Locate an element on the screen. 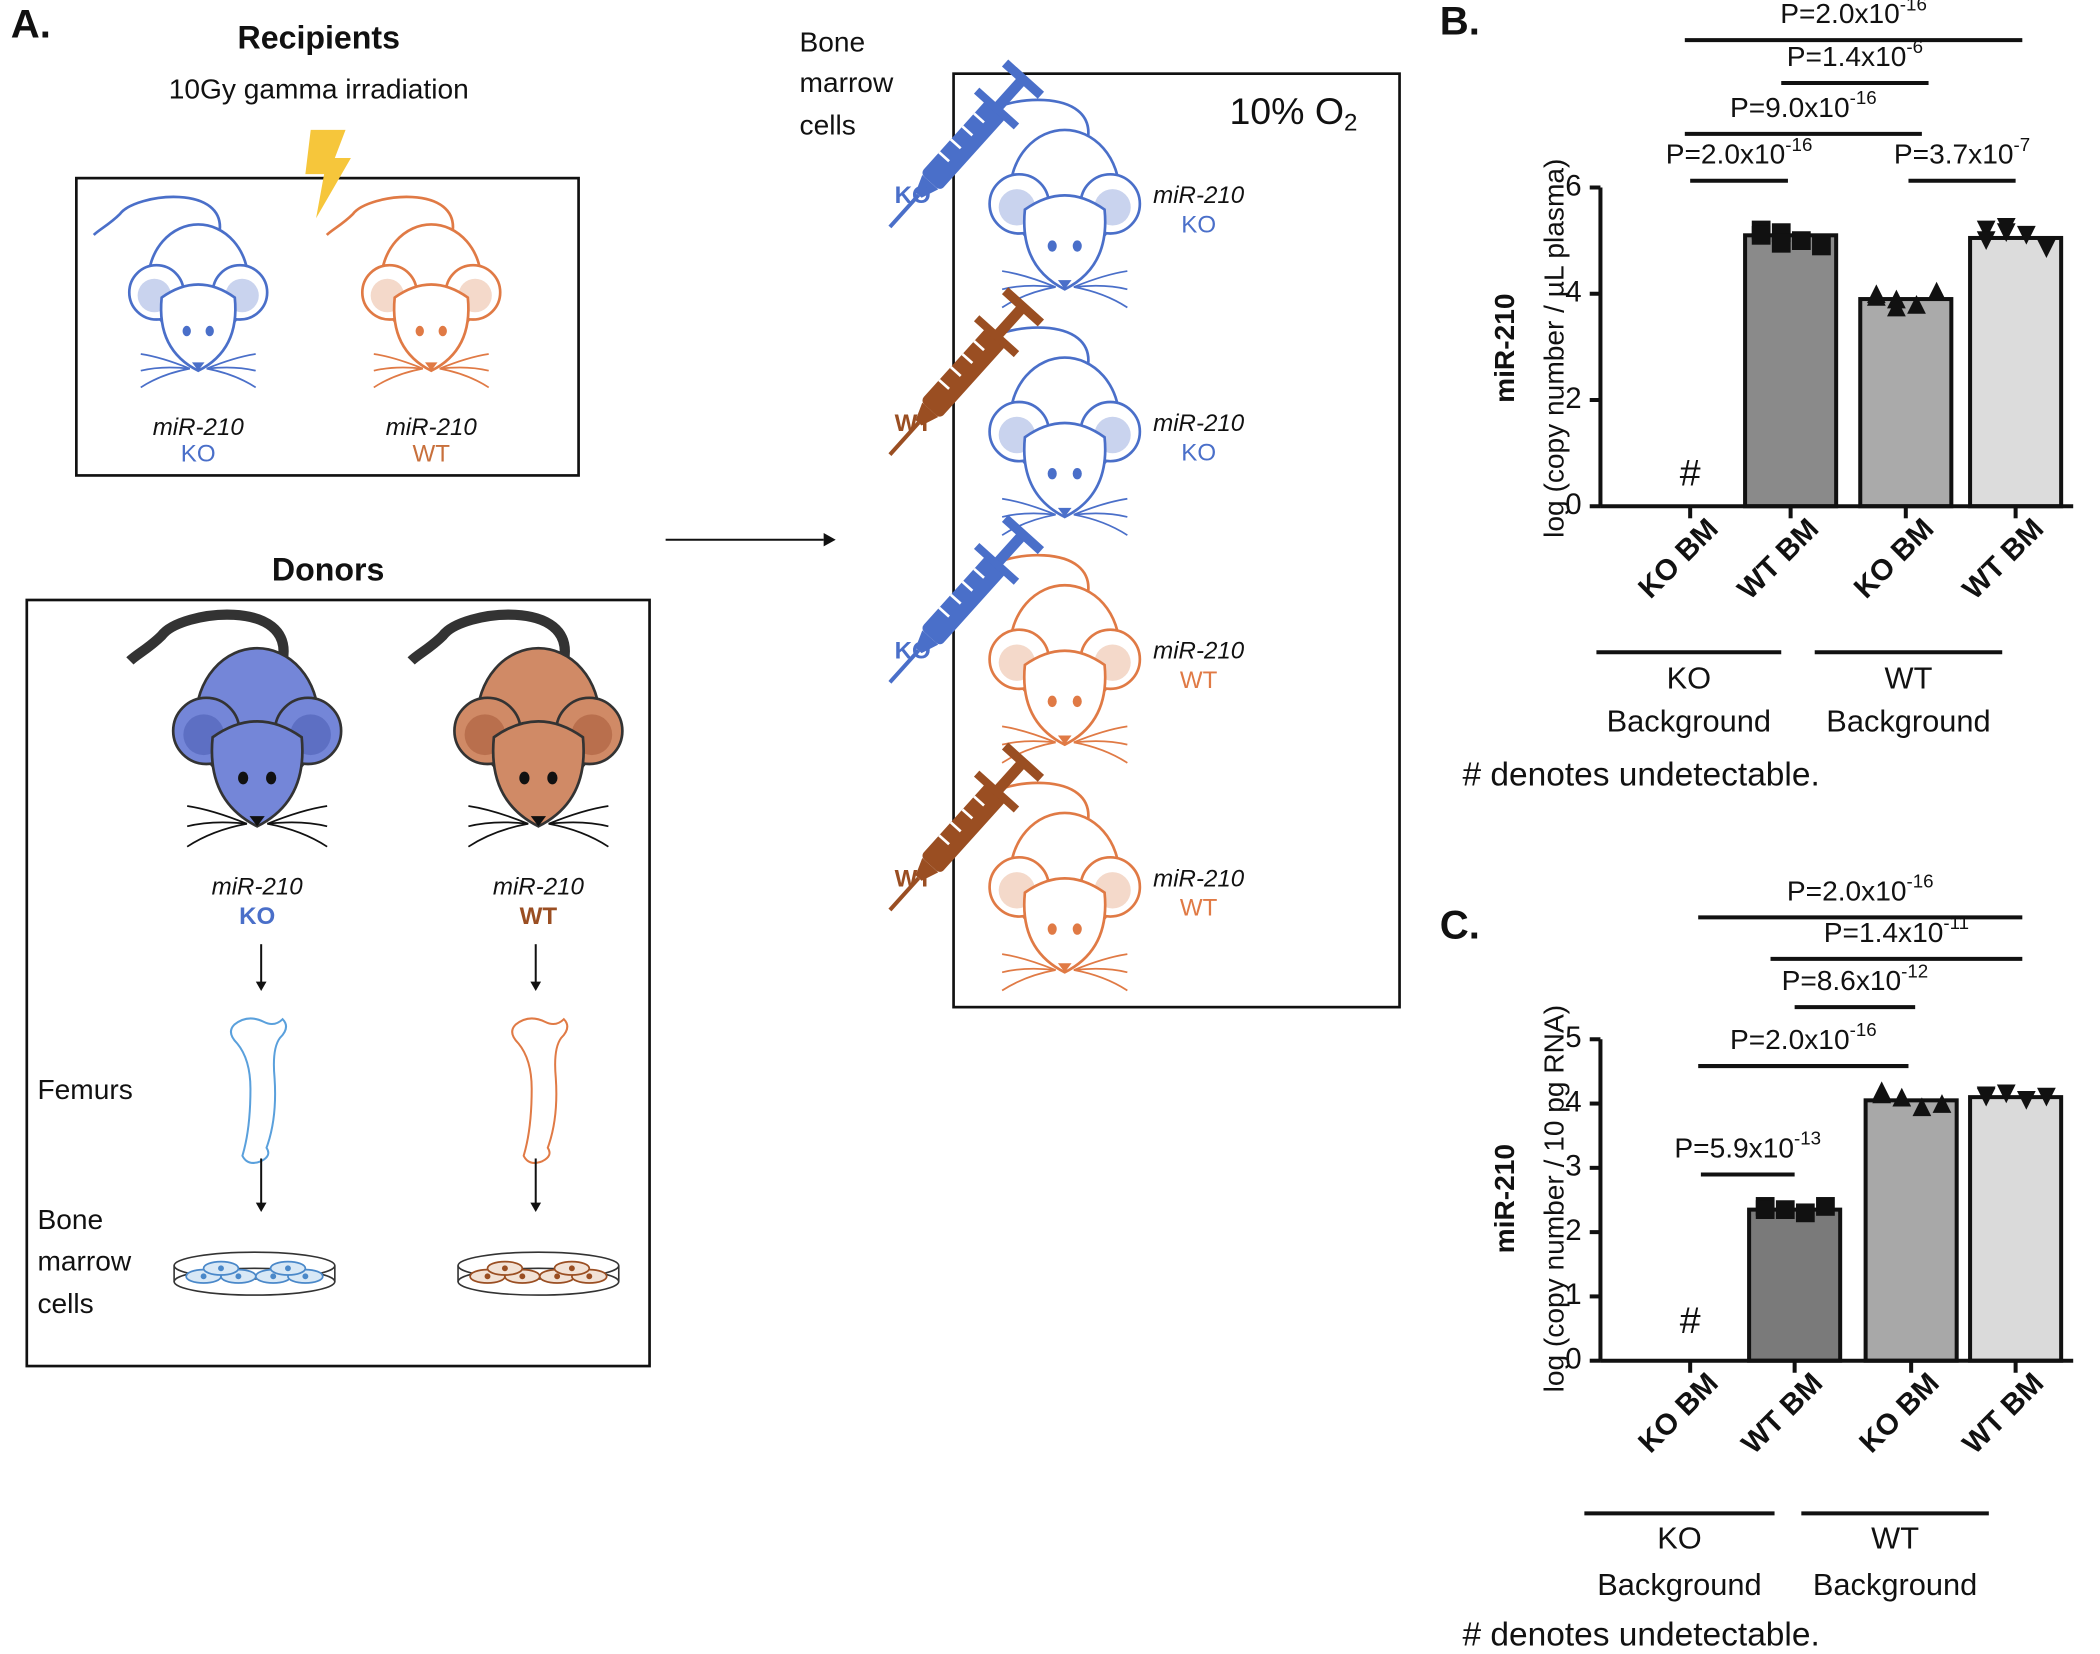 This screenshot has height=1654, width=2100. syringe-grip is located at coordinates (1023, 762).